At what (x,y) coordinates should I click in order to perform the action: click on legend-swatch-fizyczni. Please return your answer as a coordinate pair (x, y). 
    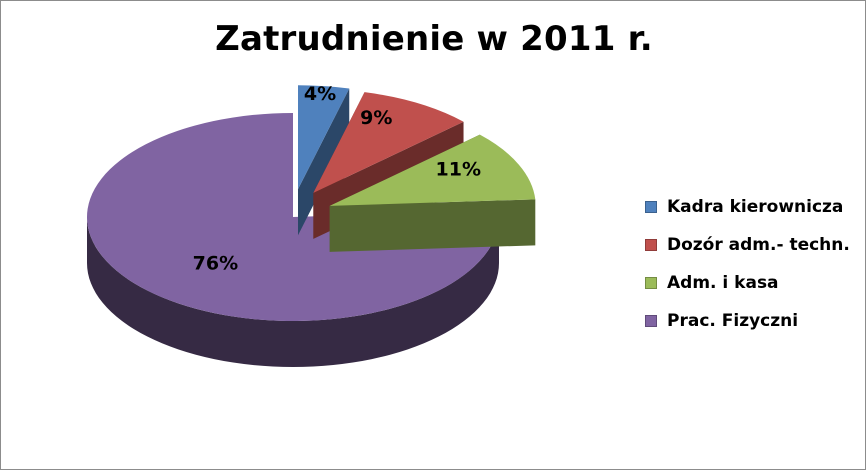
    Looking at the image, I should click on (651, 321).